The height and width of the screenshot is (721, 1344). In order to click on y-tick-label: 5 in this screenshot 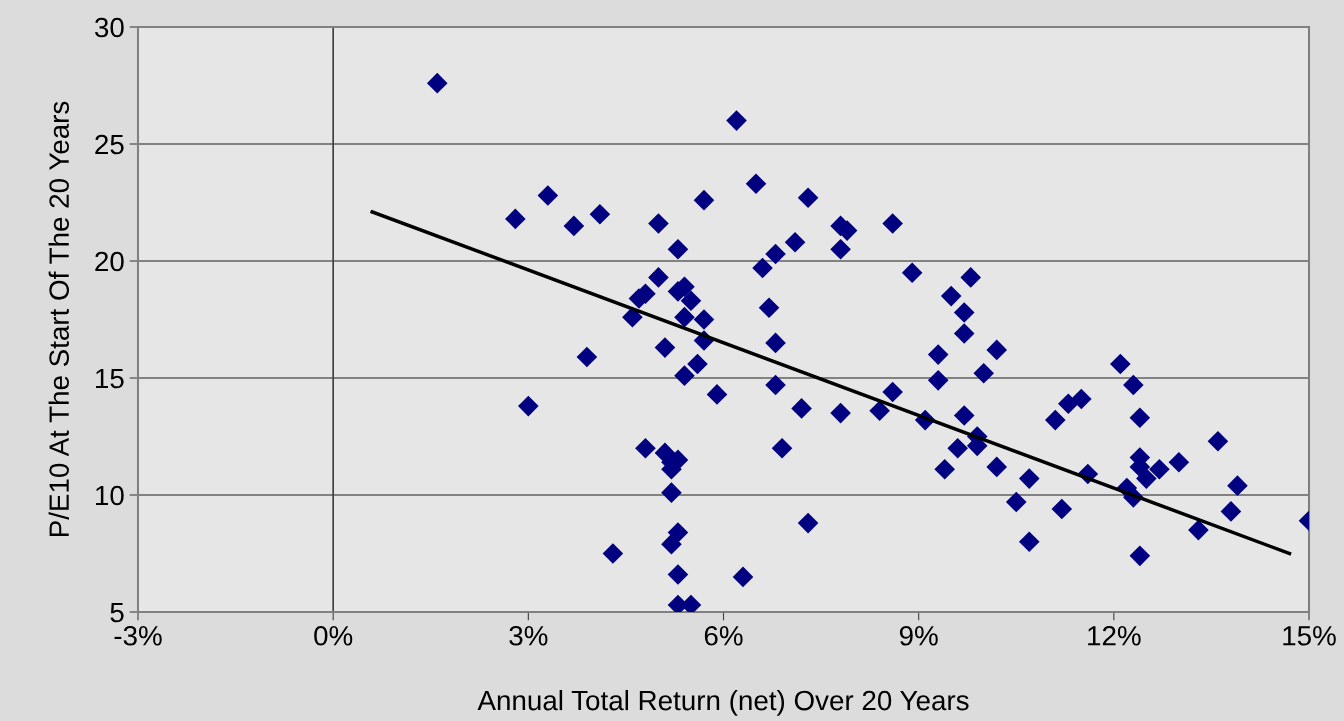, I will do `click(117, 612)`.